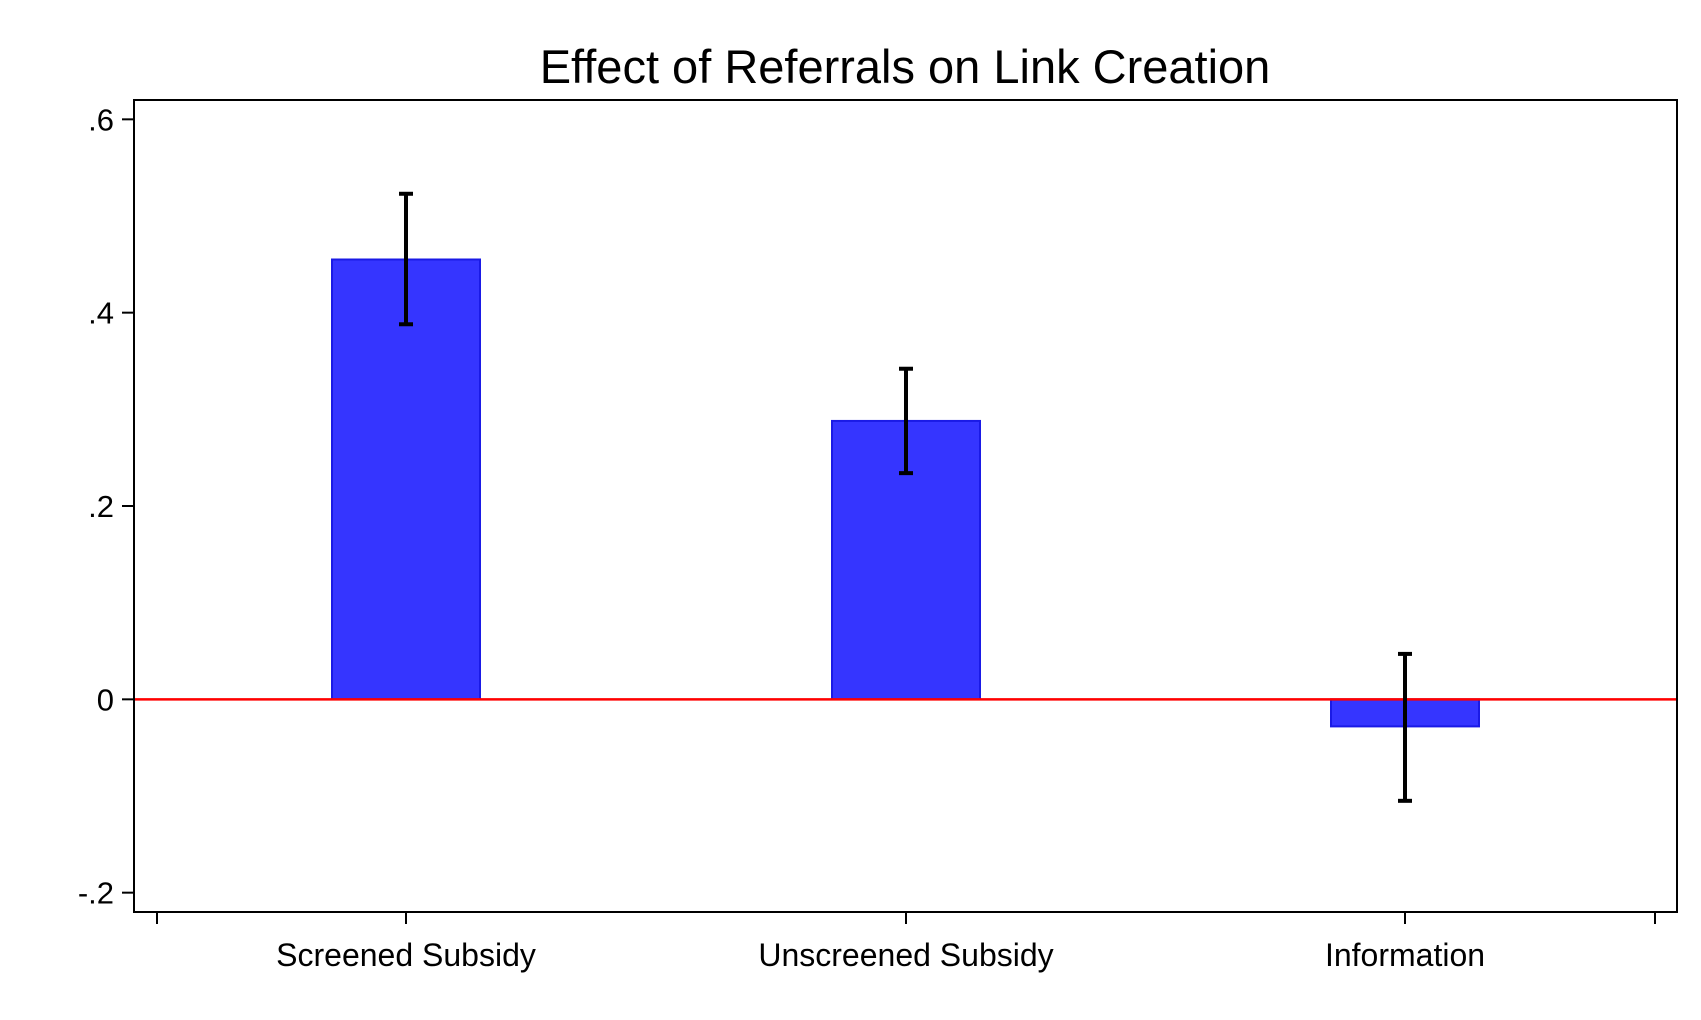 The width and height of the screenshot is (1701, 1020). I want to click on y-tick-label: .6, so click(101, 119).